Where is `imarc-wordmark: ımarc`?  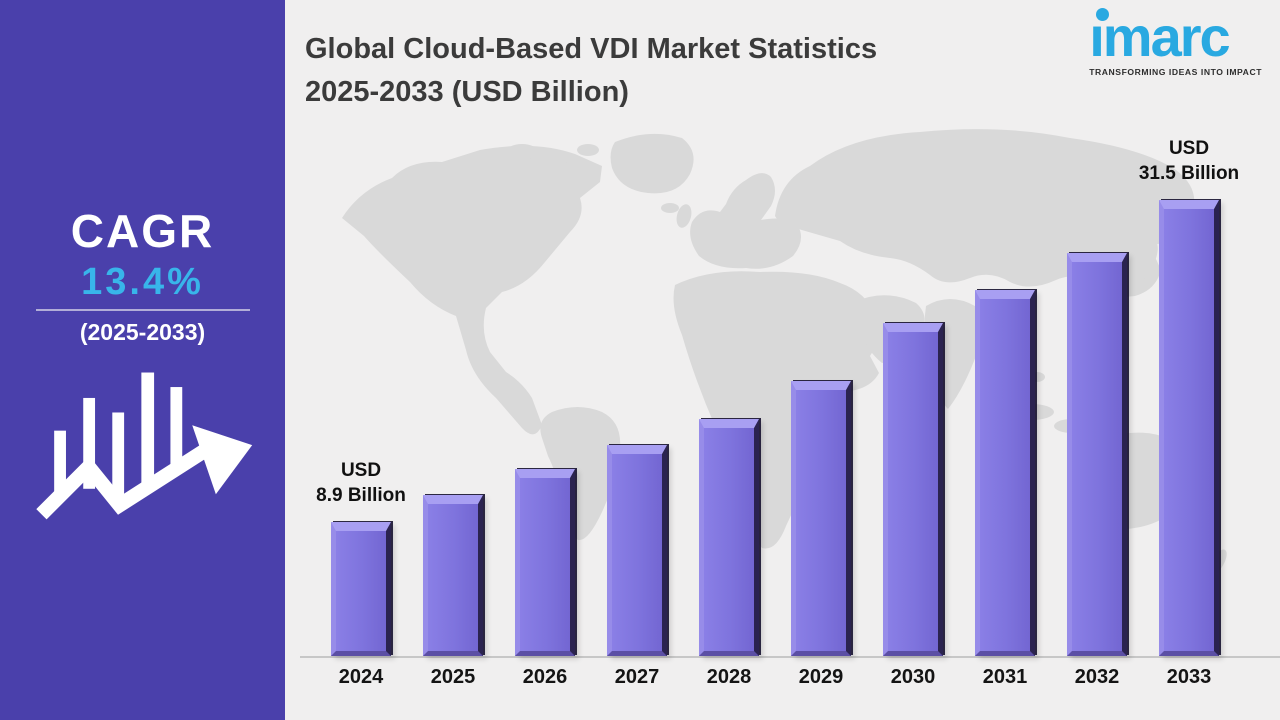
imarc-wordmark: ımarc is located at coordinates (1159, 36).